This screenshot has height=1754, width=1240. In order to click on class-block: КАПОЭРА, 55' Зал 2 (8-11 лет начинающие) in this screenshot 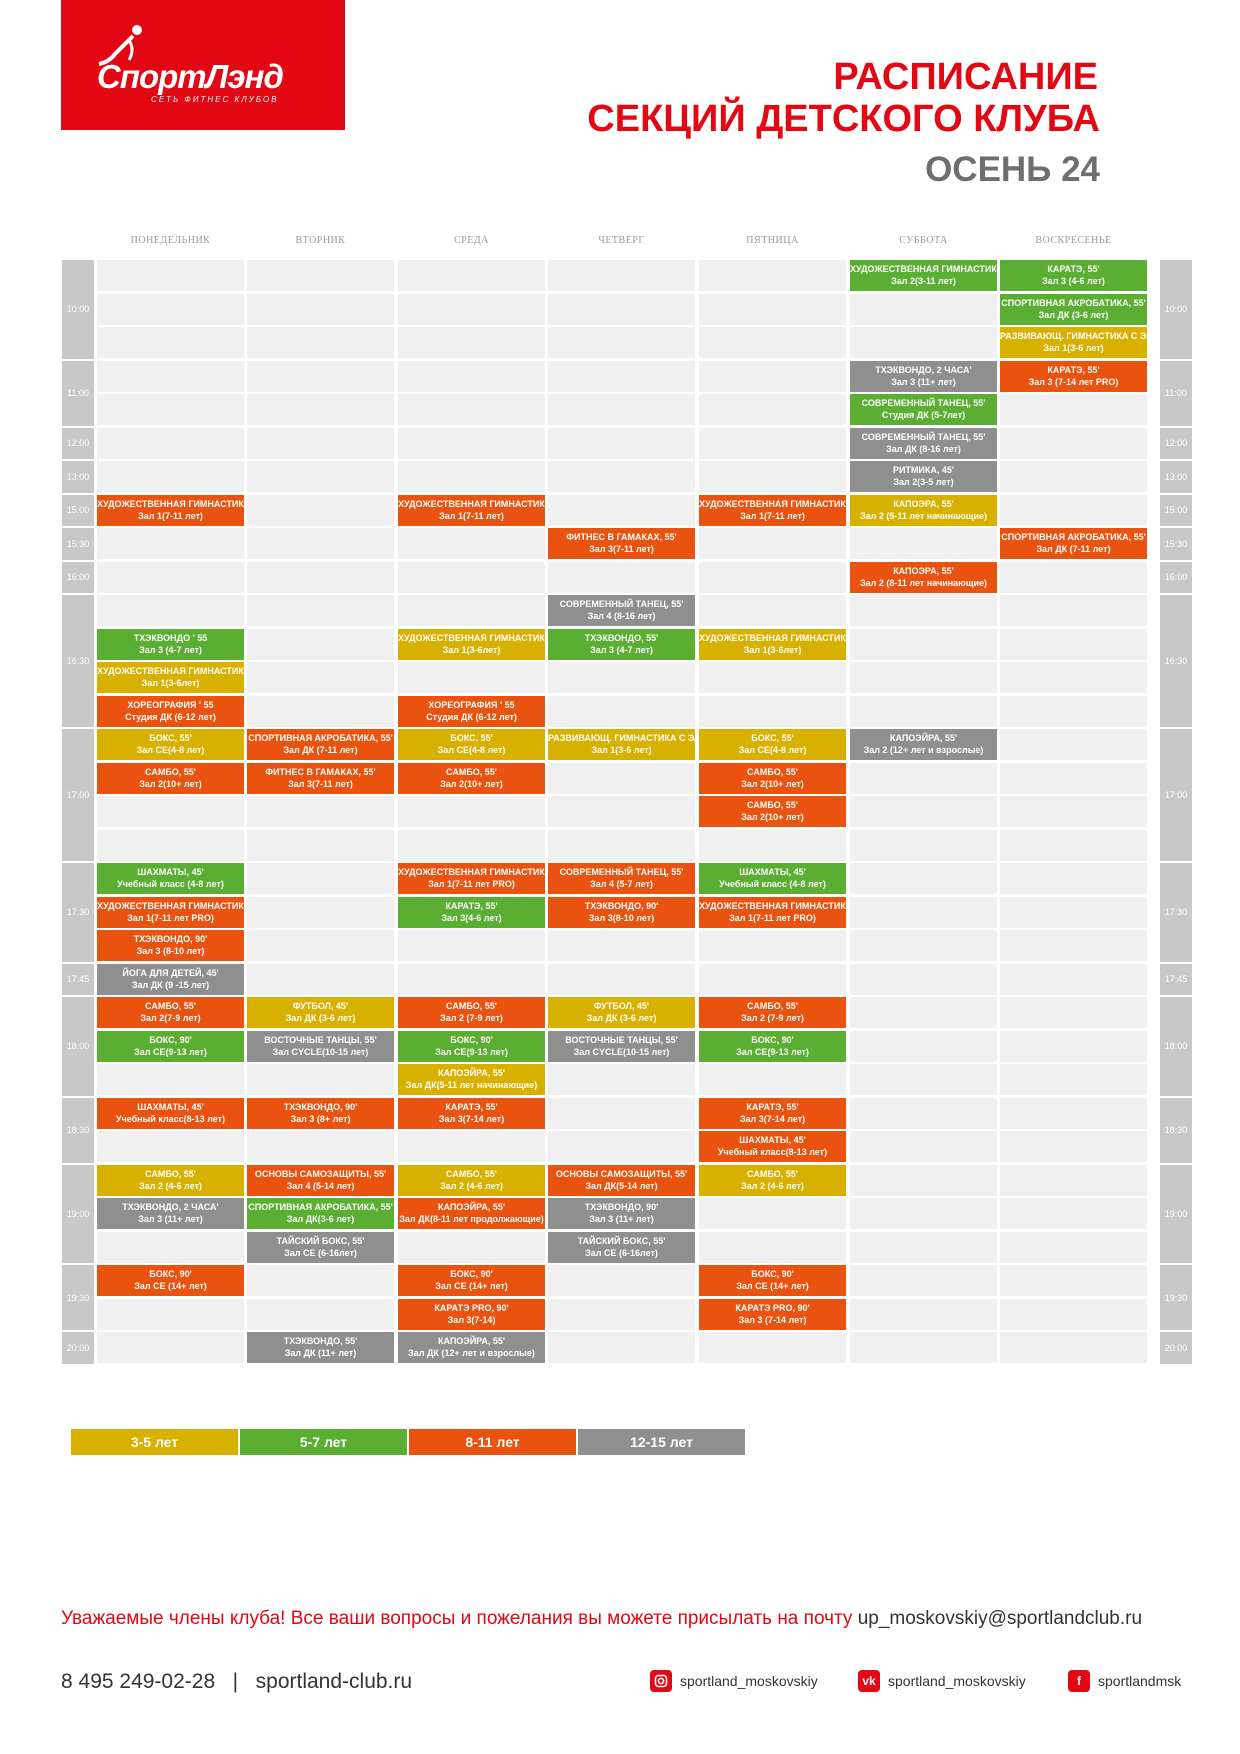, I will do `click(923, 577)`.